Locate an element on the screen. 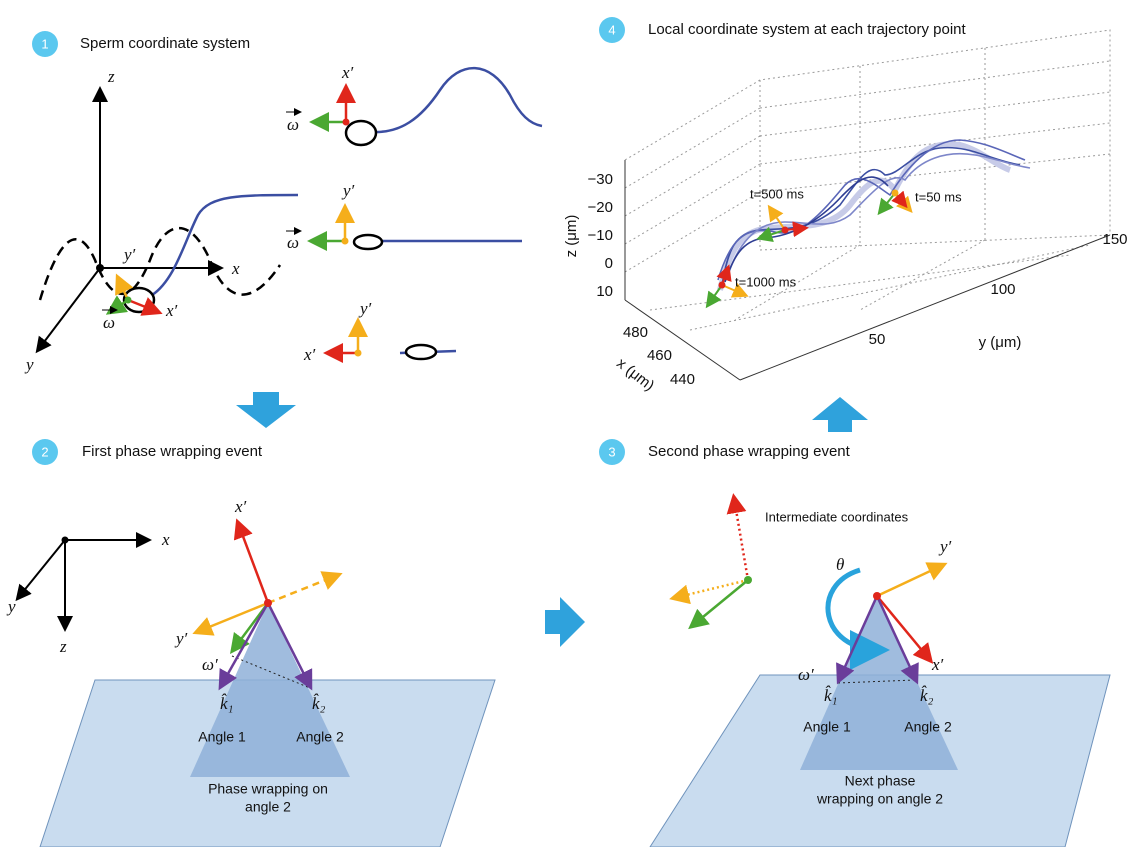 The width and height of the screenshot is (1137, 847). cone is located at coordinates (879, 683).